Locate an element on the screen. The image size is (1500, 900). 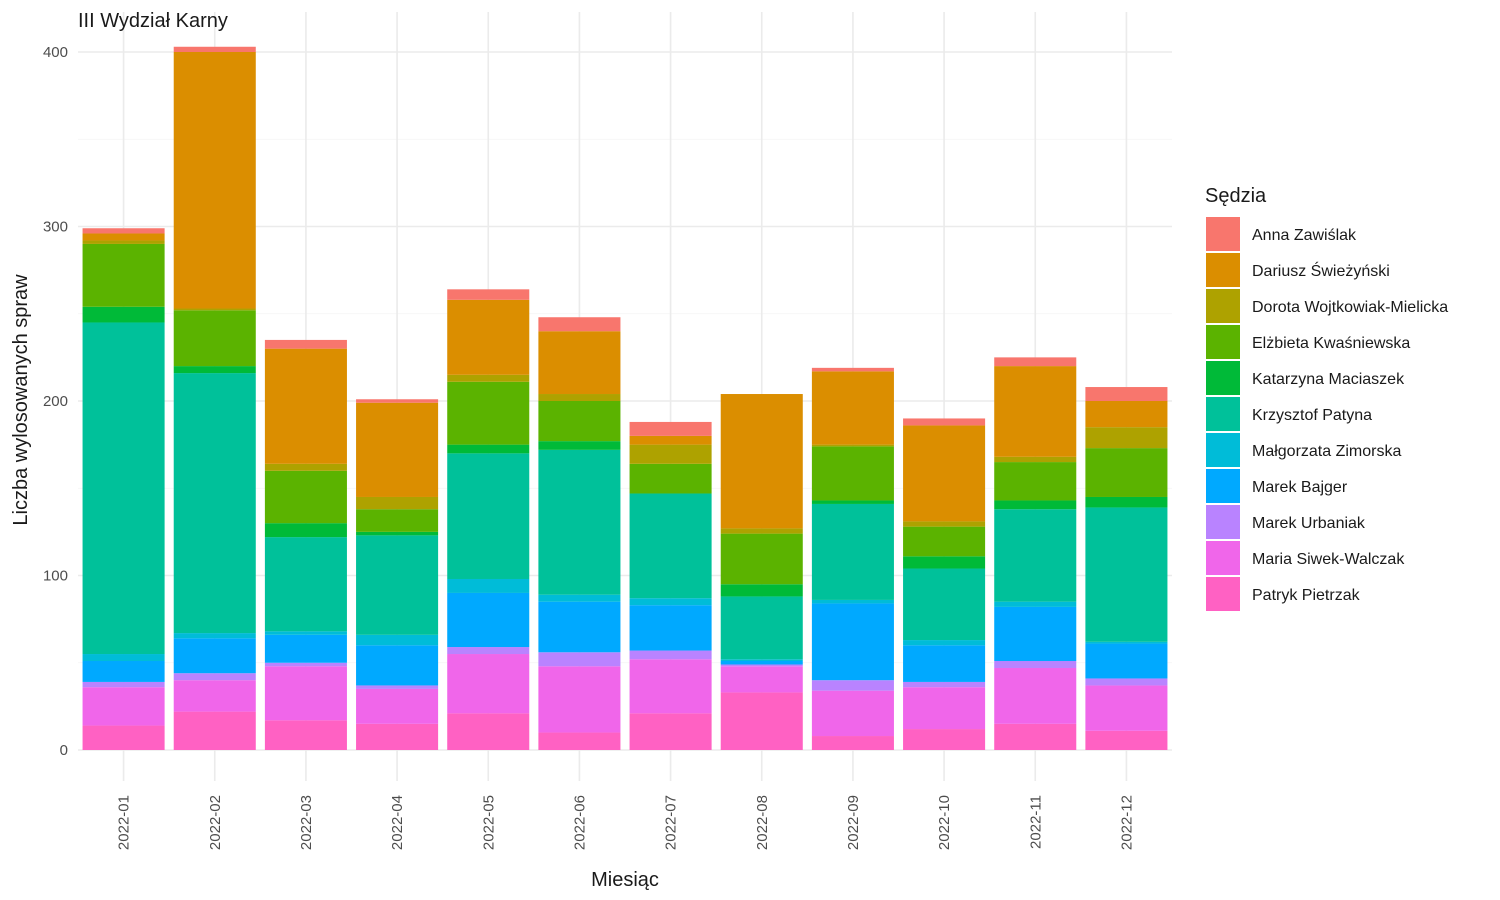
y-axis-ticks: 0 100 200 300 400 is located at coordinates (55, 401).